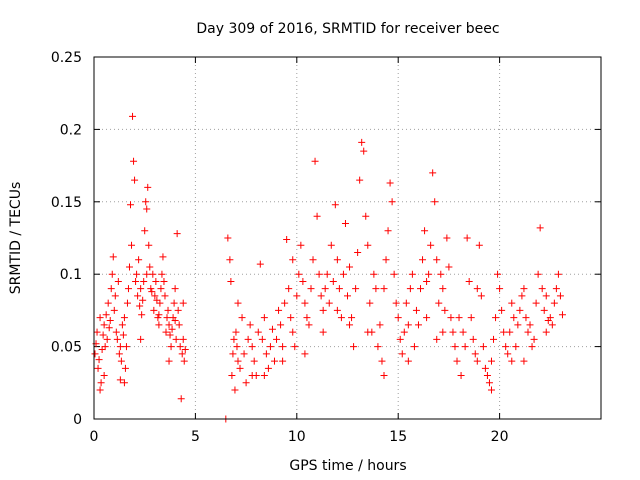 The image size is (640, 480). Describe the element at coordinates (398, 437) in the screenshot. I see `x-tick-label: 15` at that location.